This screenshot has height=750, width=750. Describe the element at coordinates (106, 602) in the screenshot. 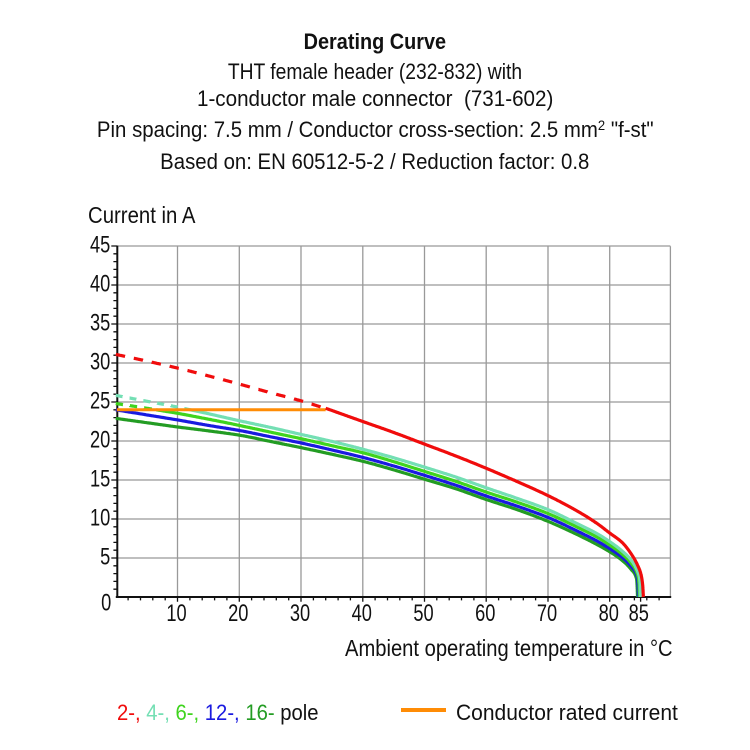

I see `svg-text: 0` at that location.